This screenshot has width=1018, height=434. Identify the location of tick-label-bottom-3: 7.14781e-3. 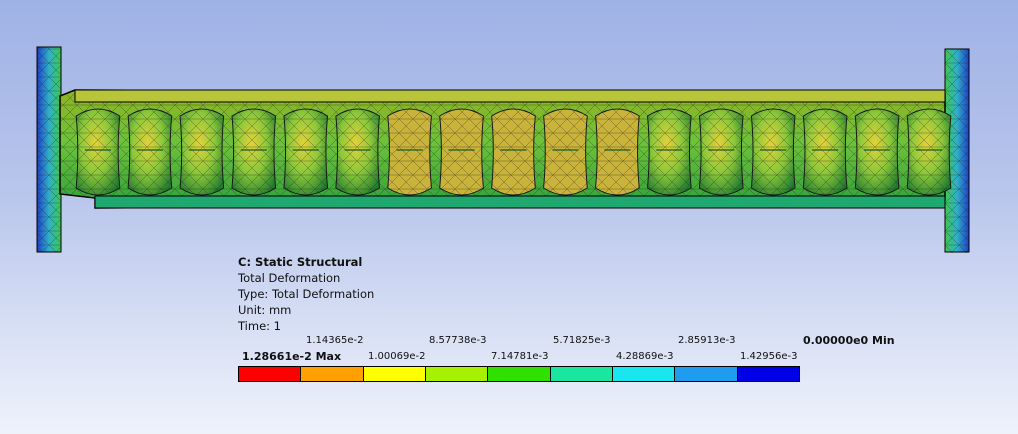
(520, 356).